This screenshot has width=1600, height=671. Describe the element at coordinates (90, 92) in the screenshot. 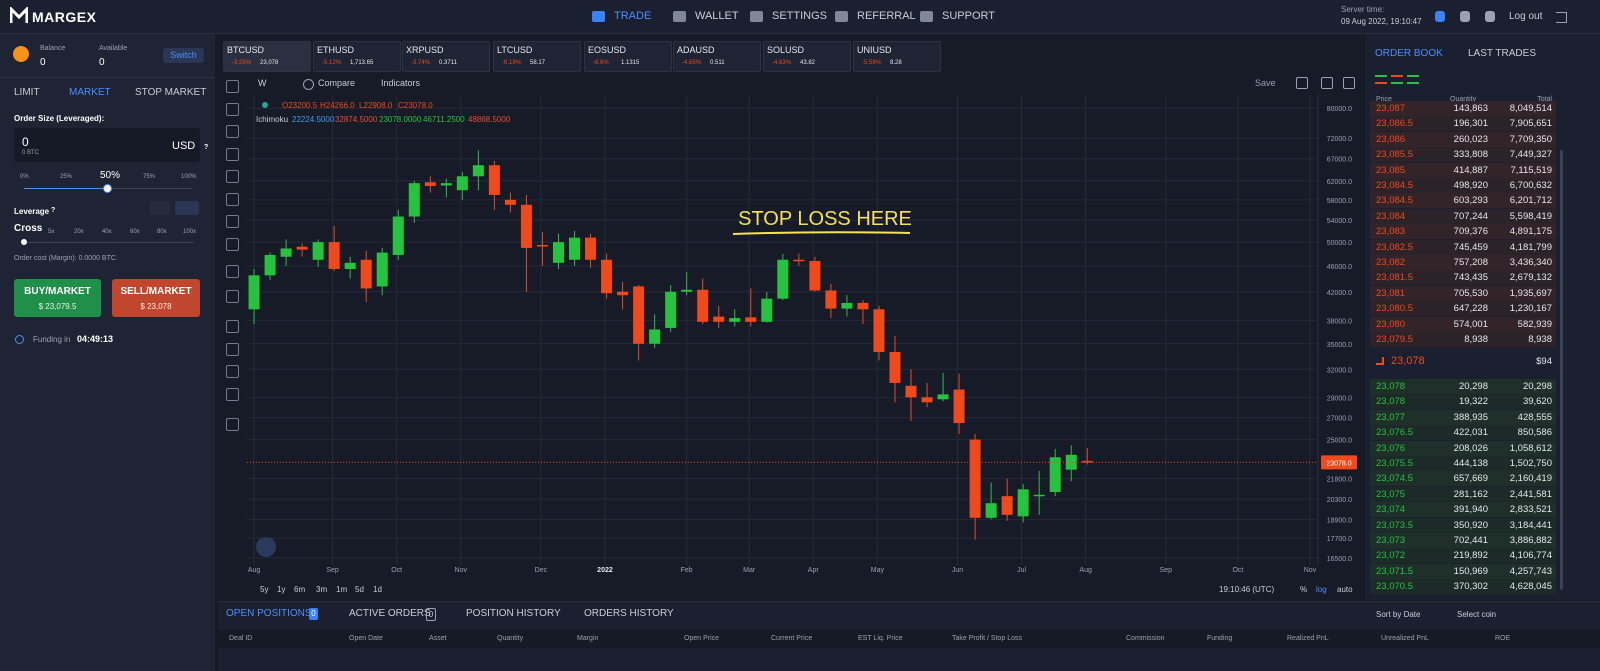

I see `order-tab: MARKET` at that location.